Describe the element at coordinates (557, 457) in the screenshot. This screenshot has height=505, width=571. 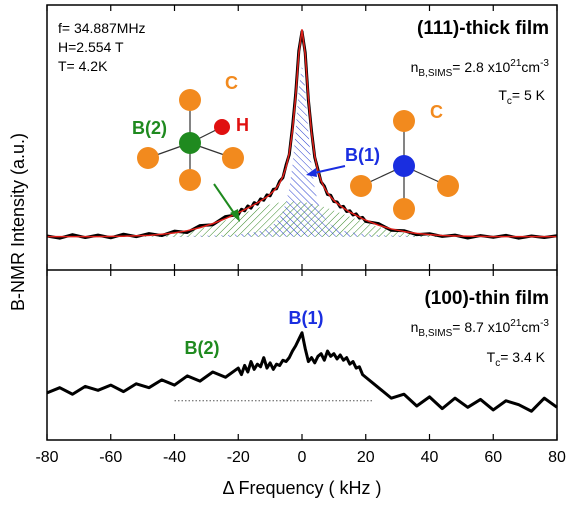
I see `x-tick-label: 80` at that location.